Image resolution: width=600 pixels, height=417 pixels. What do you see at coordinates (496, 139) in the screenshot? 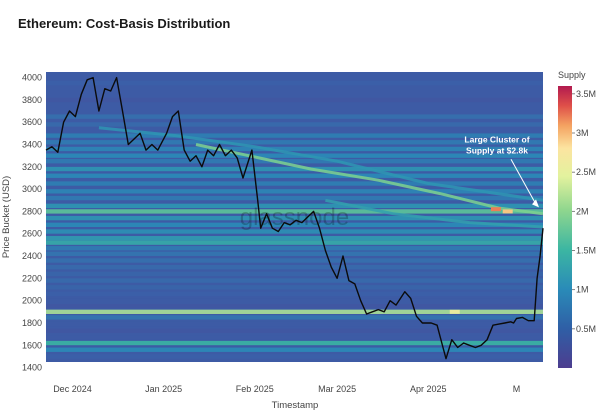
I see `annotation-line-1: Large Cluster of` at bounding box center [496, 139].